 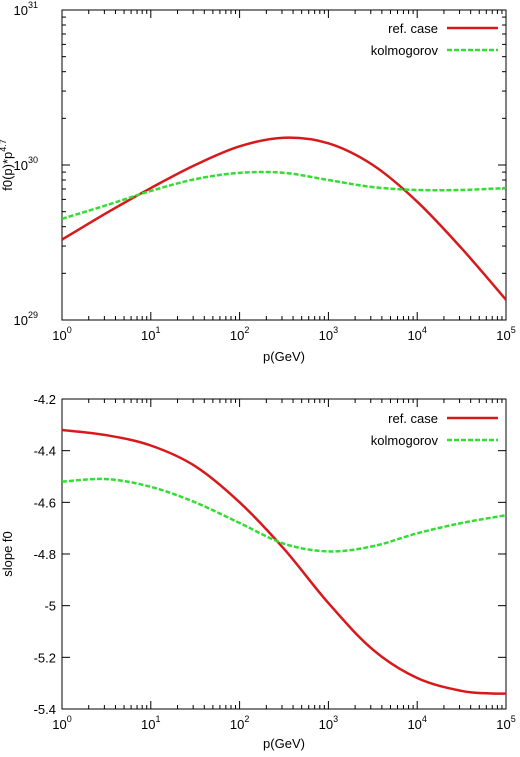 What do you see at coordinates (50, 606) in the screenshot?
I see `y-tick-label: -5` at bounding box center [50, 606].